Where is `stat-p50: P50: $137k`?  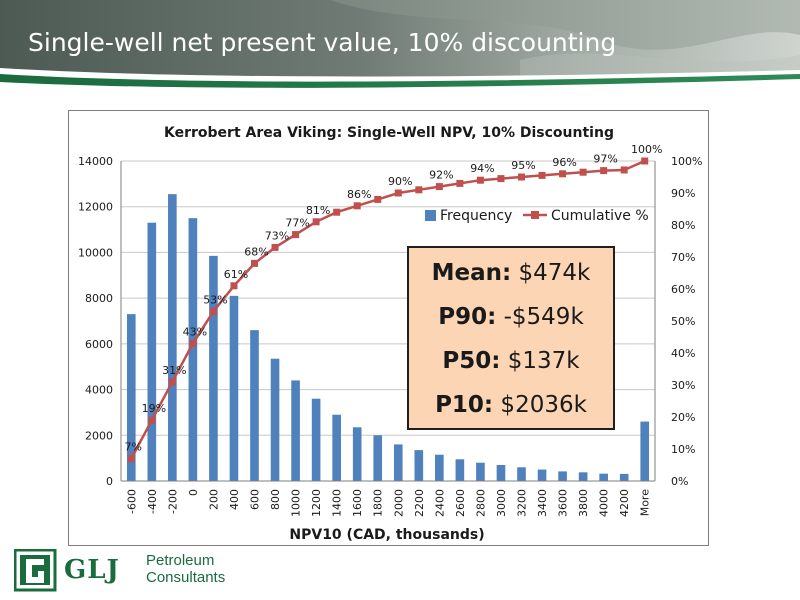 stat-p50: P50: $137k is located at coordinates (511, 361).